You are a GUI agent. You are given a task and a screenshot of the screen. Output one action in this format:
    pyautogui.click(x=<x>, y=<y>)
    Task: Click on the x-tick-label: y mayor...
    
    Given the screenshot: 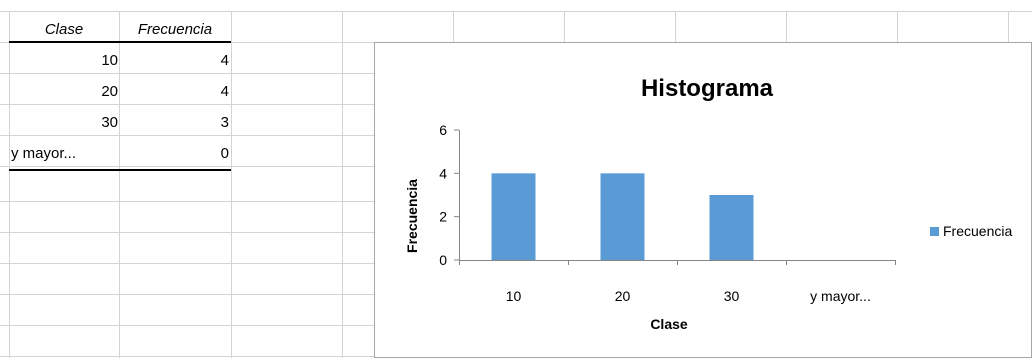 What is the action you would take?
    pyautogui.click(x=840, y=296)
    